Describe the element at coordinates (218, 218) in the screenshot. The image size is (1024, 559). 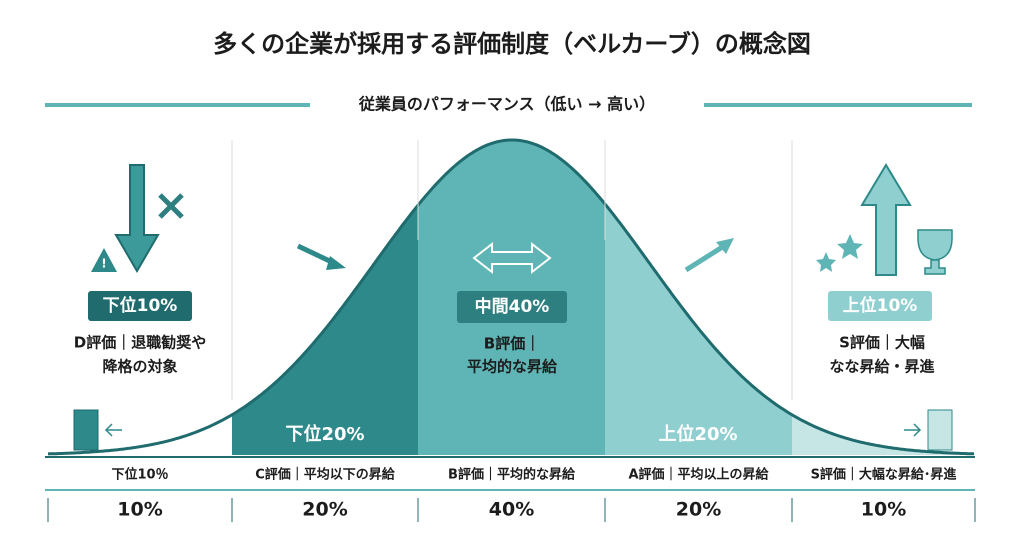
I see `down-arrow-icon: !` at that location.